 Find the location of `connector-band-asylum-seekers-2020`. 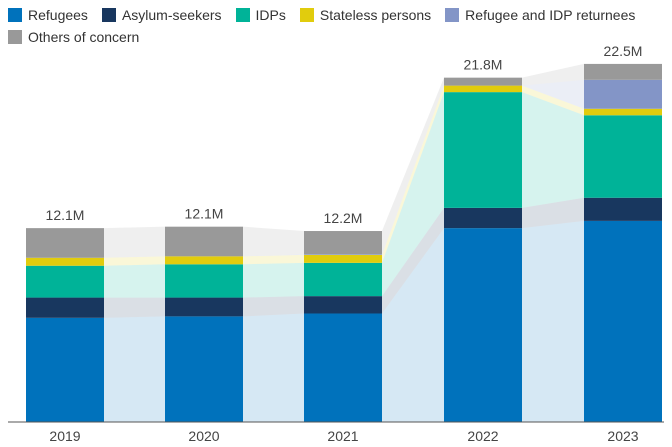

connector-band-asylum-seekers-2020 is located at coordinates (273, 306).